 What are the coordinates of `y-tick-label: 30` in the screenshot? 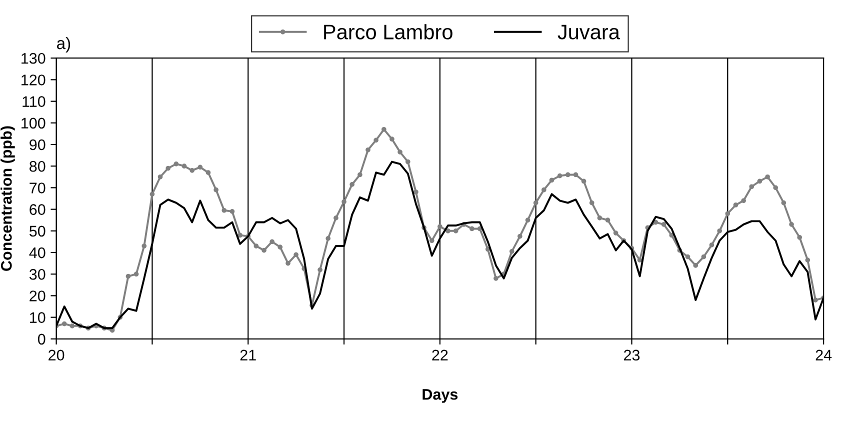 It's located at (37, 274).